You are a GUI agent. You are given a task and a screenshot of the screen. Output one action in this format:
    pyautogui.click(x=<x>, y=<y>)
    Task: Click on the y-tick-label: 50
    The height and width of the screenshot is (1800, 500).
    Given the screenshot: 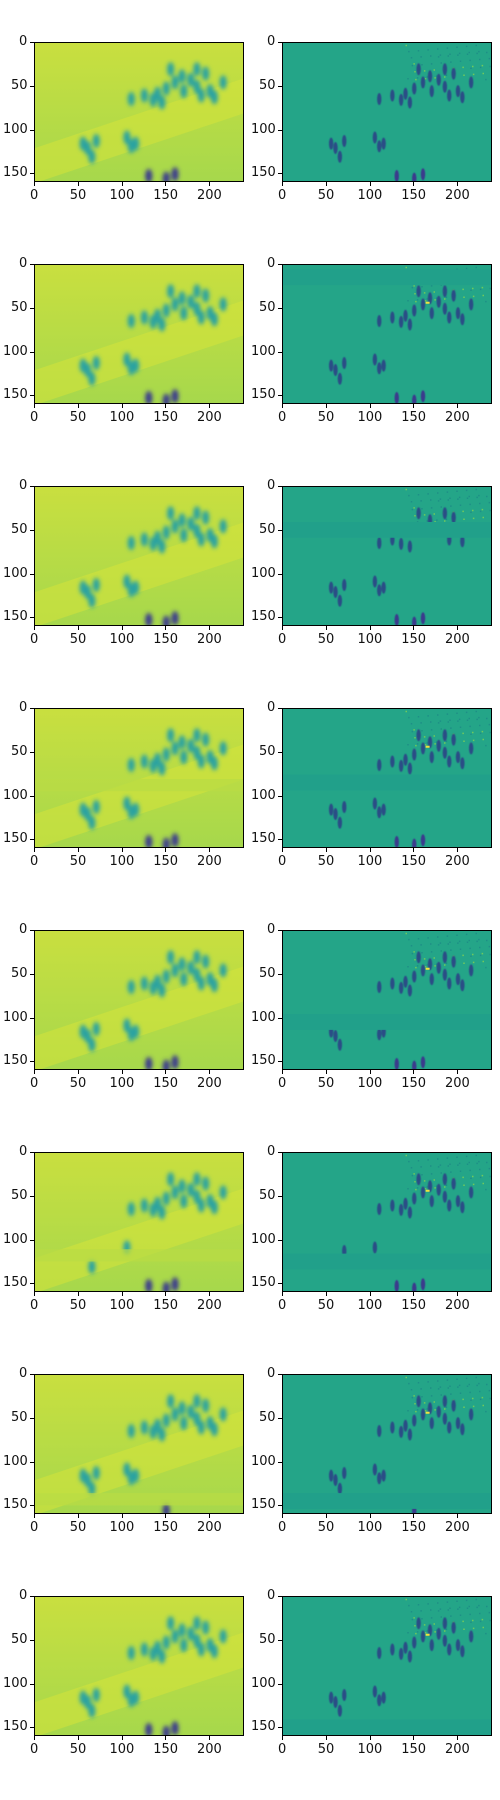 What is the action you would take?
    pyautogui.click(x=267, y=973)
    